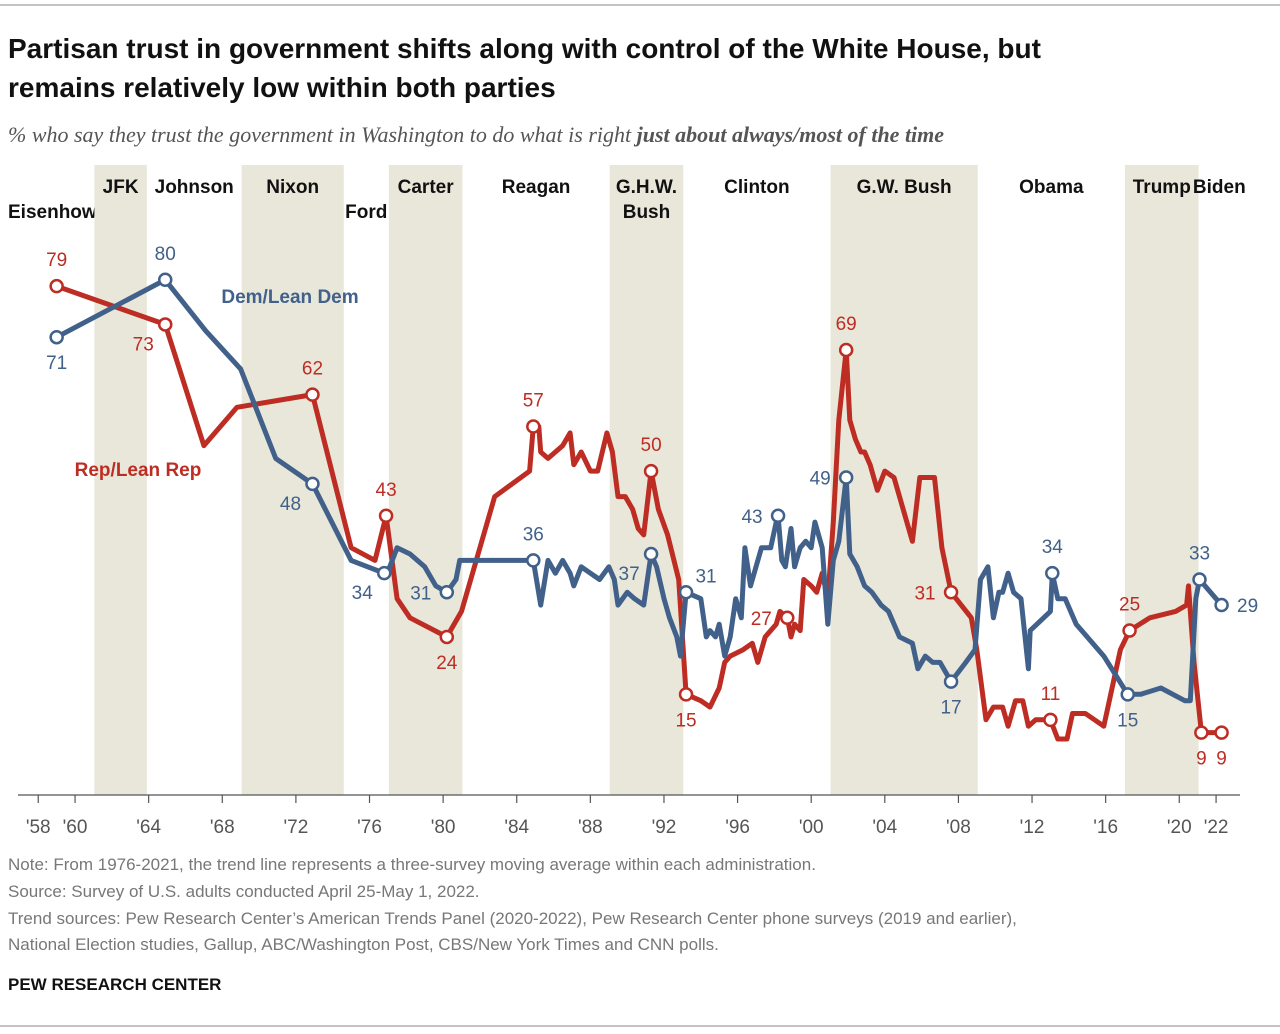 This screenshot has height=1034, width=1280. Describe the element at coordinates (222, 827) in the screenshot. I see `x-tick-label: '68` at that location.